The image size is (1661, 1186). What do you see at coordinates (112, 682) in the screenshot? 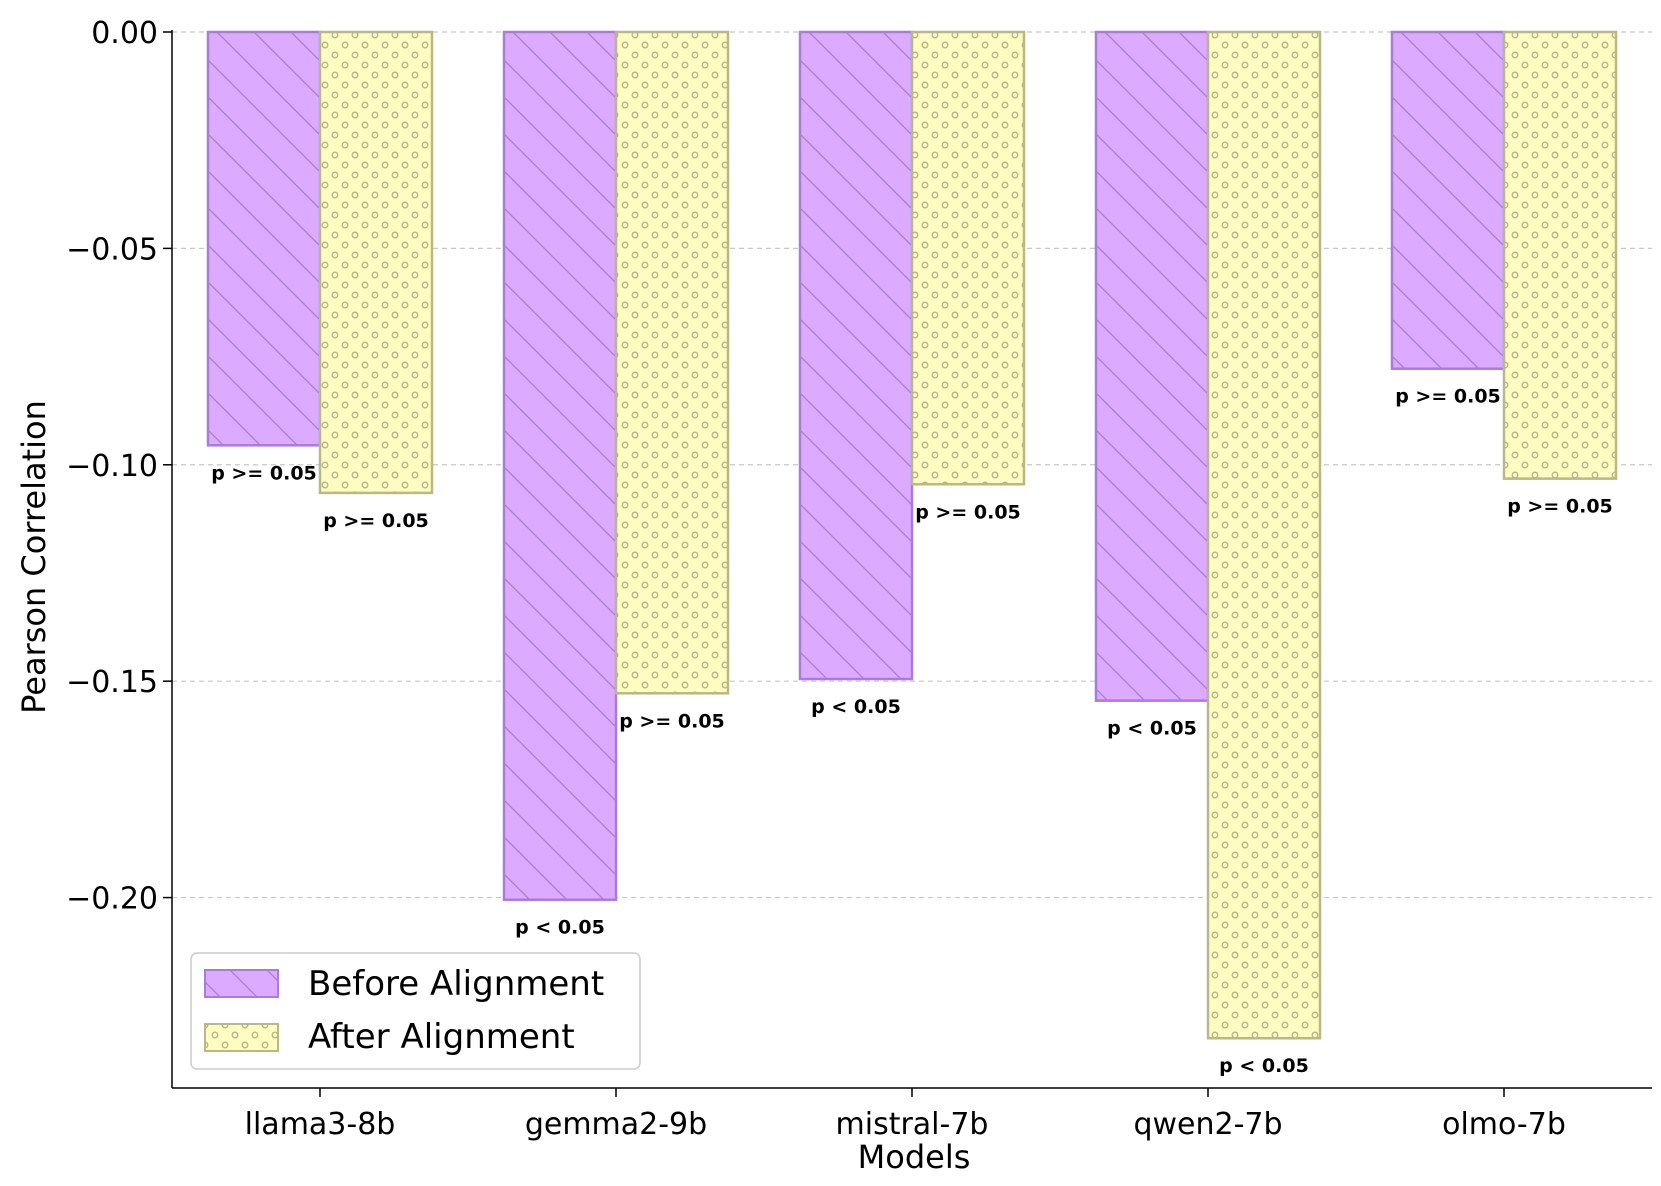
I see `y-tick-label: −0.15` at bounding box center [112, 682].